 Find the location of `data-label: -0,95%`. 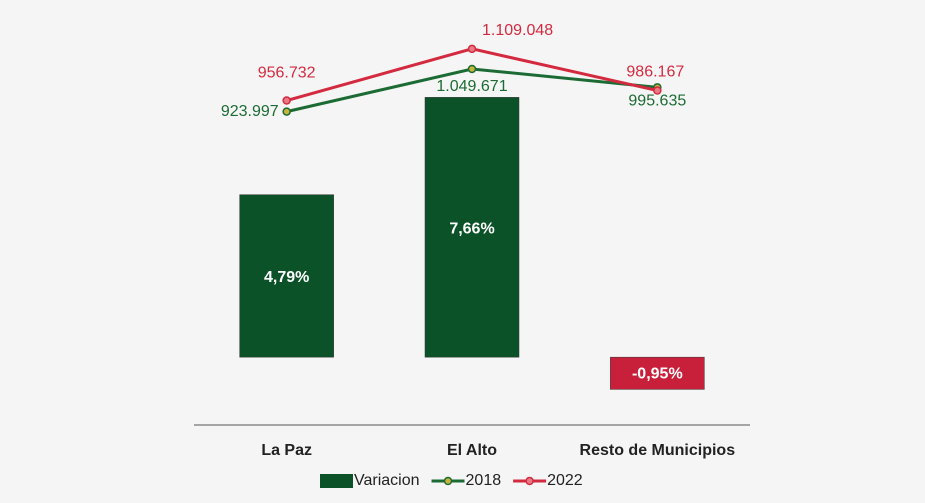

data-label: -0,95% is located at coordinates (657, 373).